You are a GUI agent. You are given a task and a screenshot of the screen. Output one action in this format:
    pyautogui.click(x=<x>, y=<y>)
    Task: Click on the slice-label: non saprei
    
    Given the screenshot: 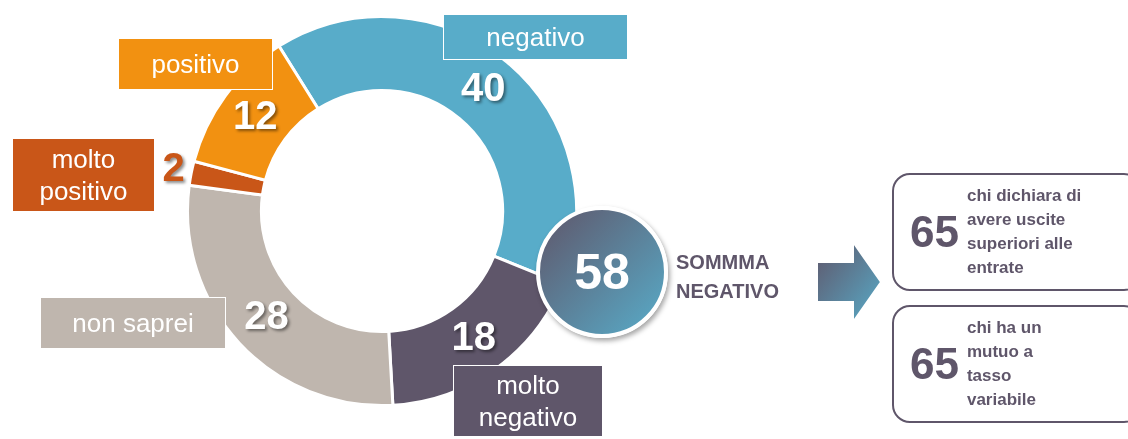 What is the action you would take?
    pyautogui.click(x=133, y=323)
    